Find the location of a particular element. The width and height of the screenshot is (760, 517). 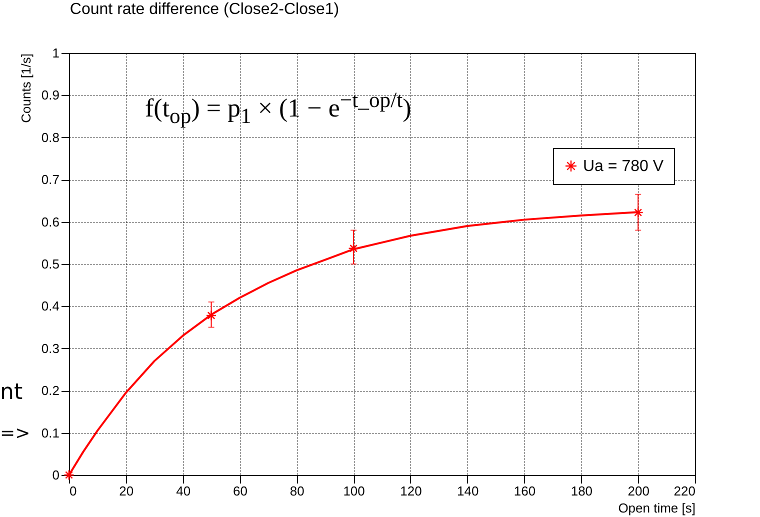

x-tick-label: 160 is located at coordinates (525, 491).